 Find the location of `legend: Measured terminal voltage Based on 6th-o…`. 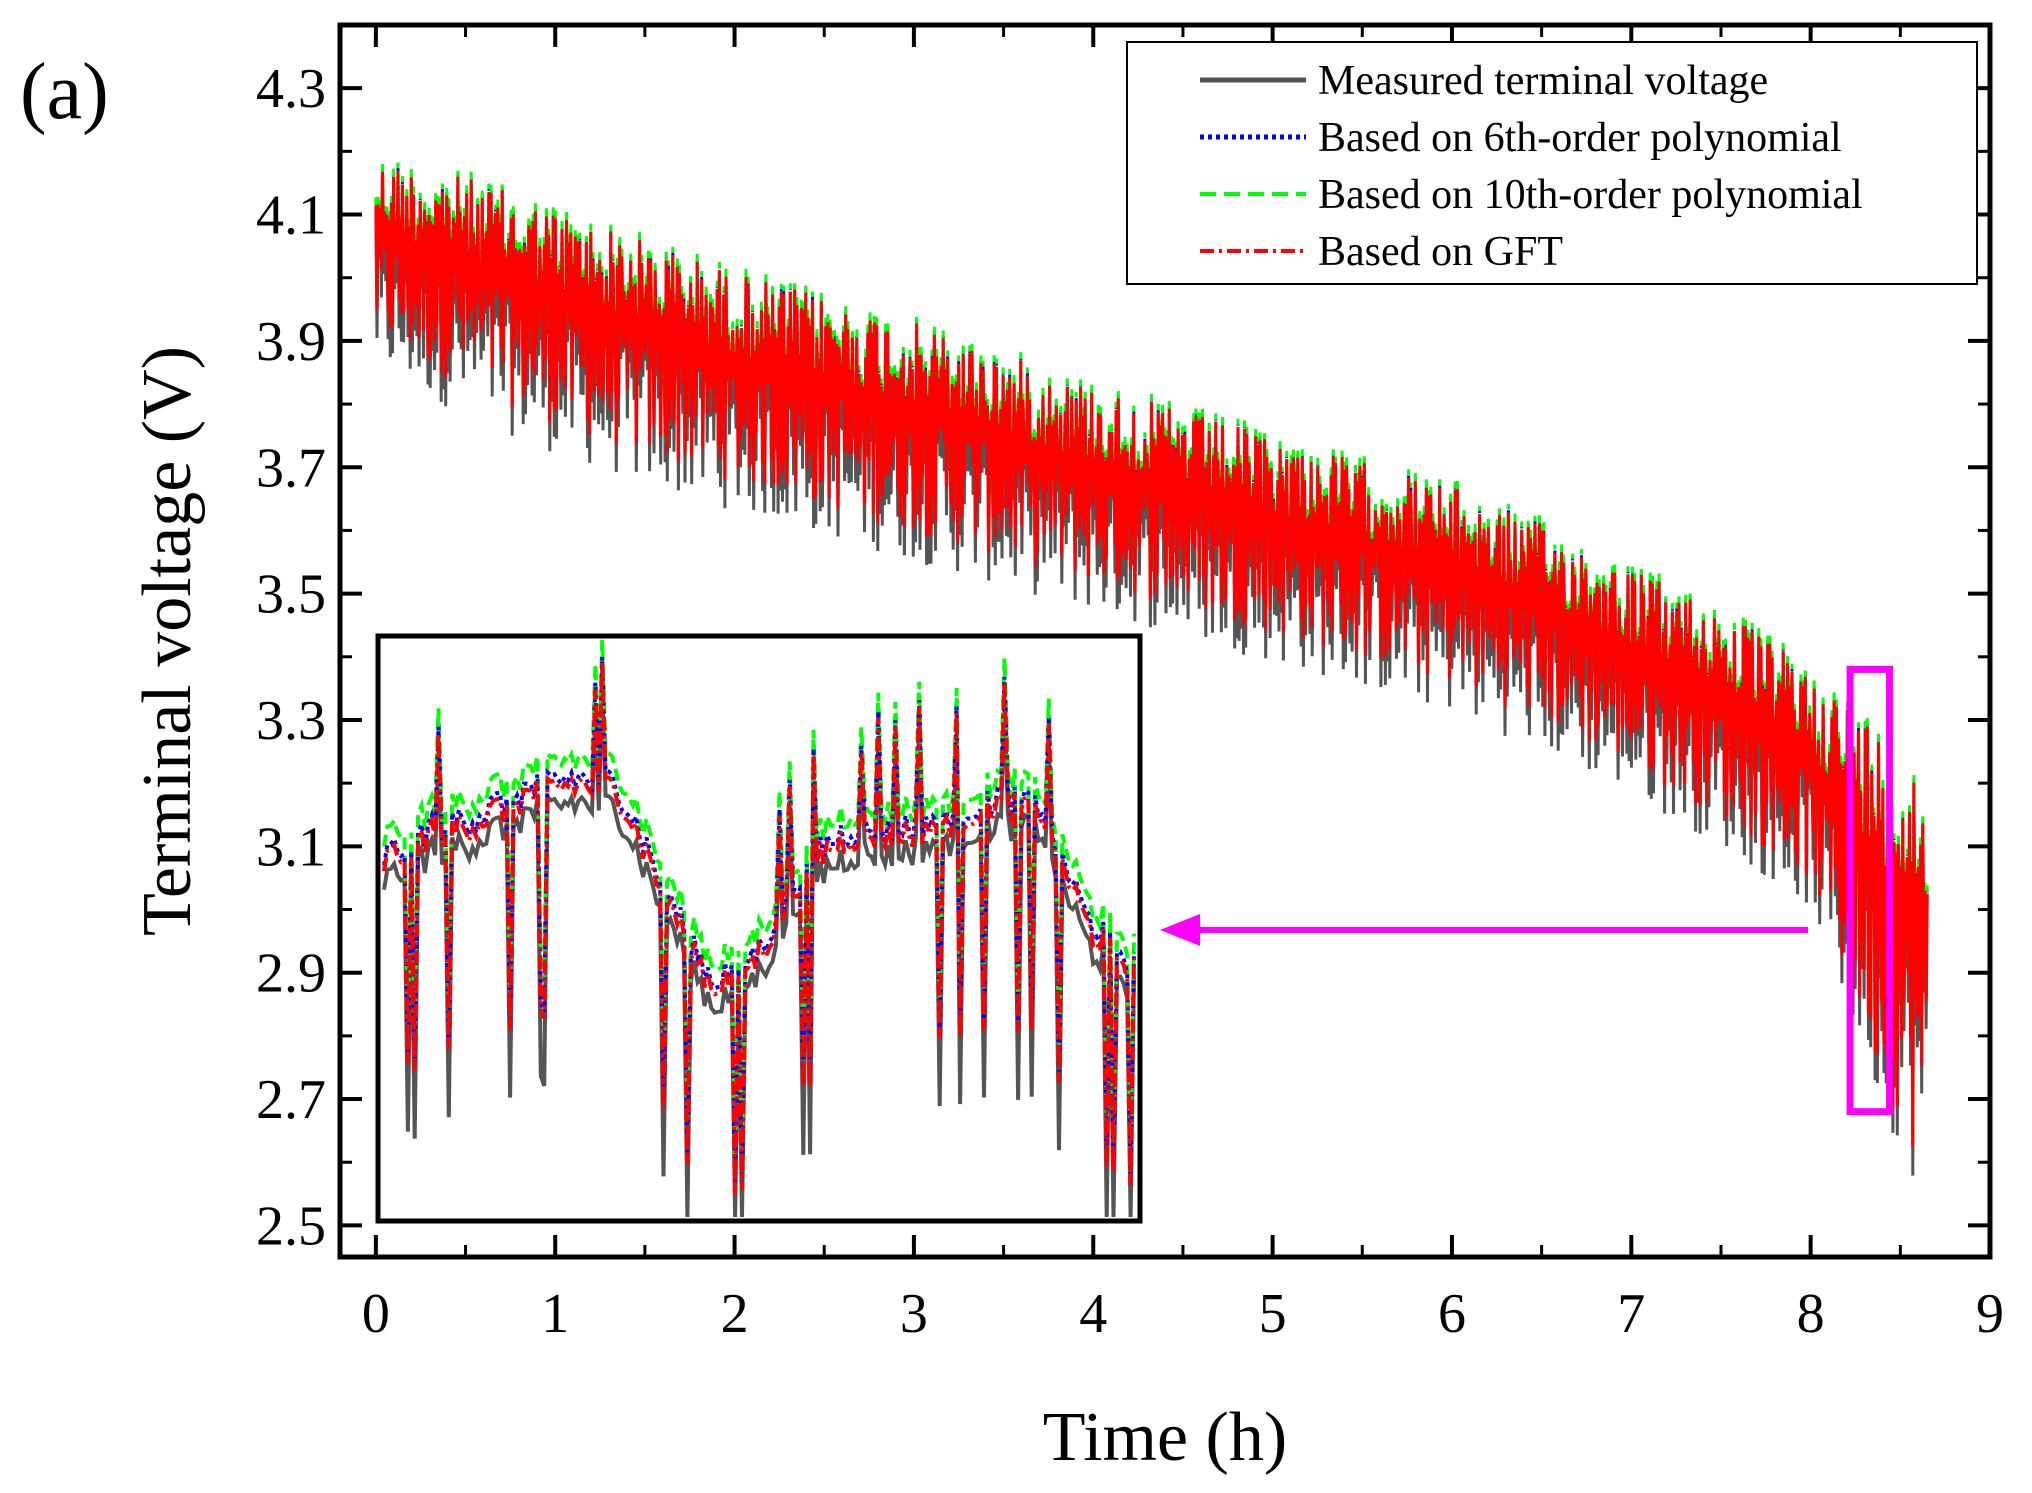

legend: Measured terminal voltage Based on 6th-o… is located at coordinates (1552, 163).